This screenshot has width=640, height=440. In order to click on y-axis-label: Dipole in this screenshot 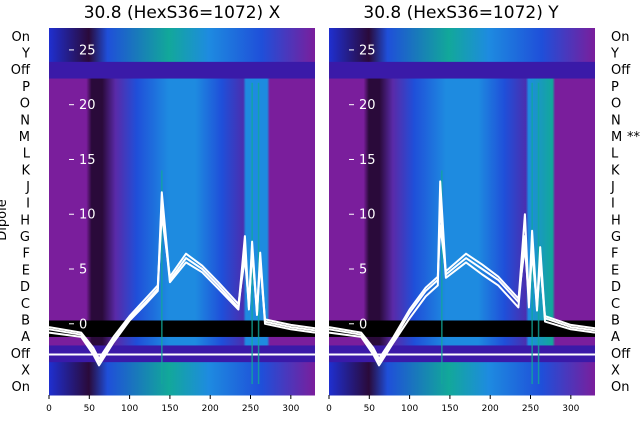, I will do `click(5, 219)`.